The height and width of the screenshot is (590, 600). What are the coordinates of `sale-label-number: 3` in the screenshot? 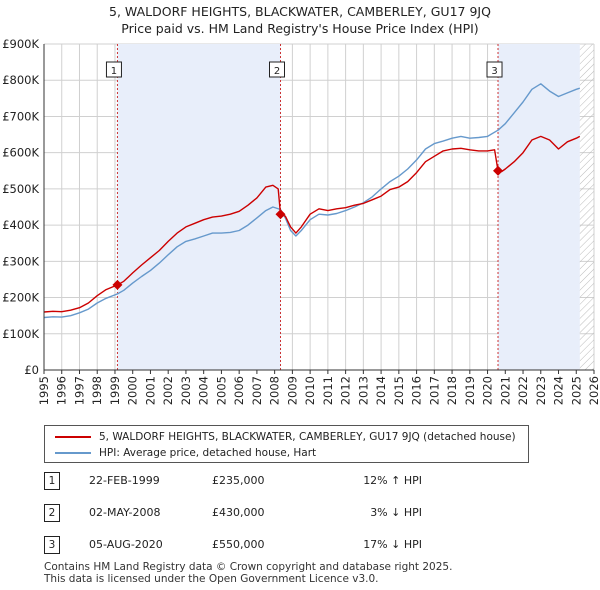 It's located at (494, 71).